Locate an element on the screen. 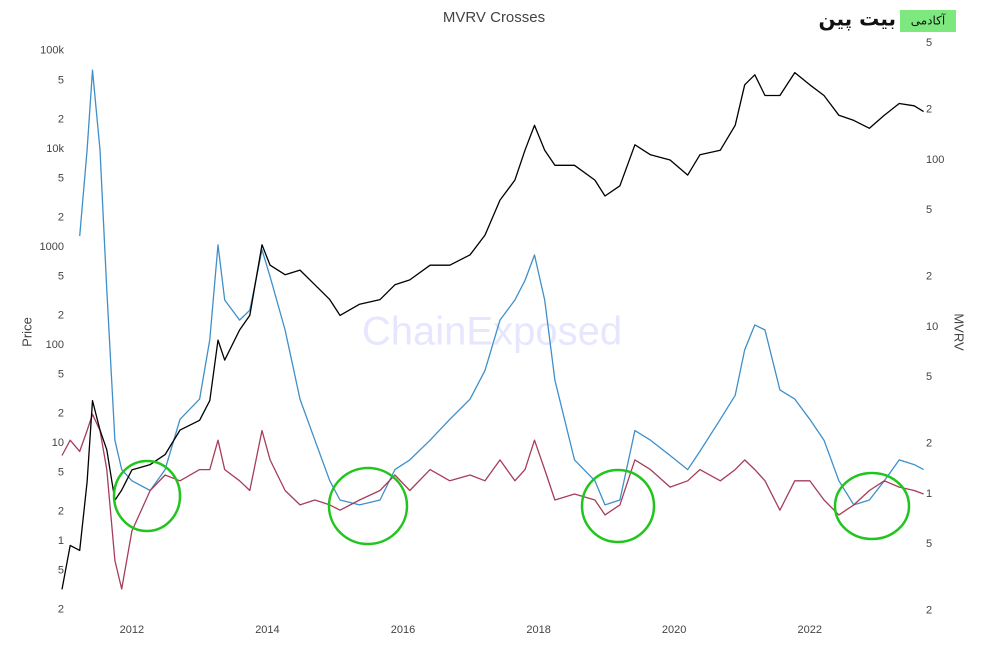 The image size is (984, 648). y-axis-label: Price is located at coordinates (26, 332).